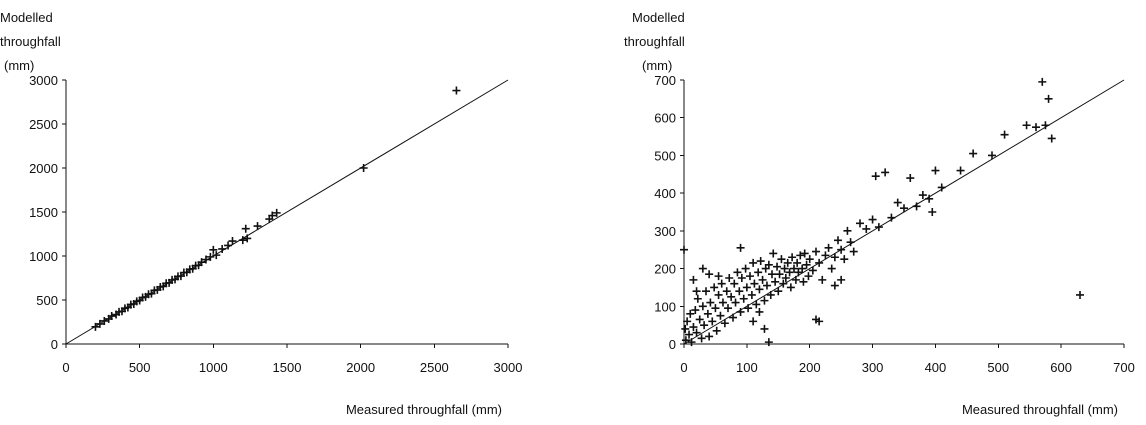  I want to click on right-x-axis-label: Measured throughfall (mm), so click(1040, 409).